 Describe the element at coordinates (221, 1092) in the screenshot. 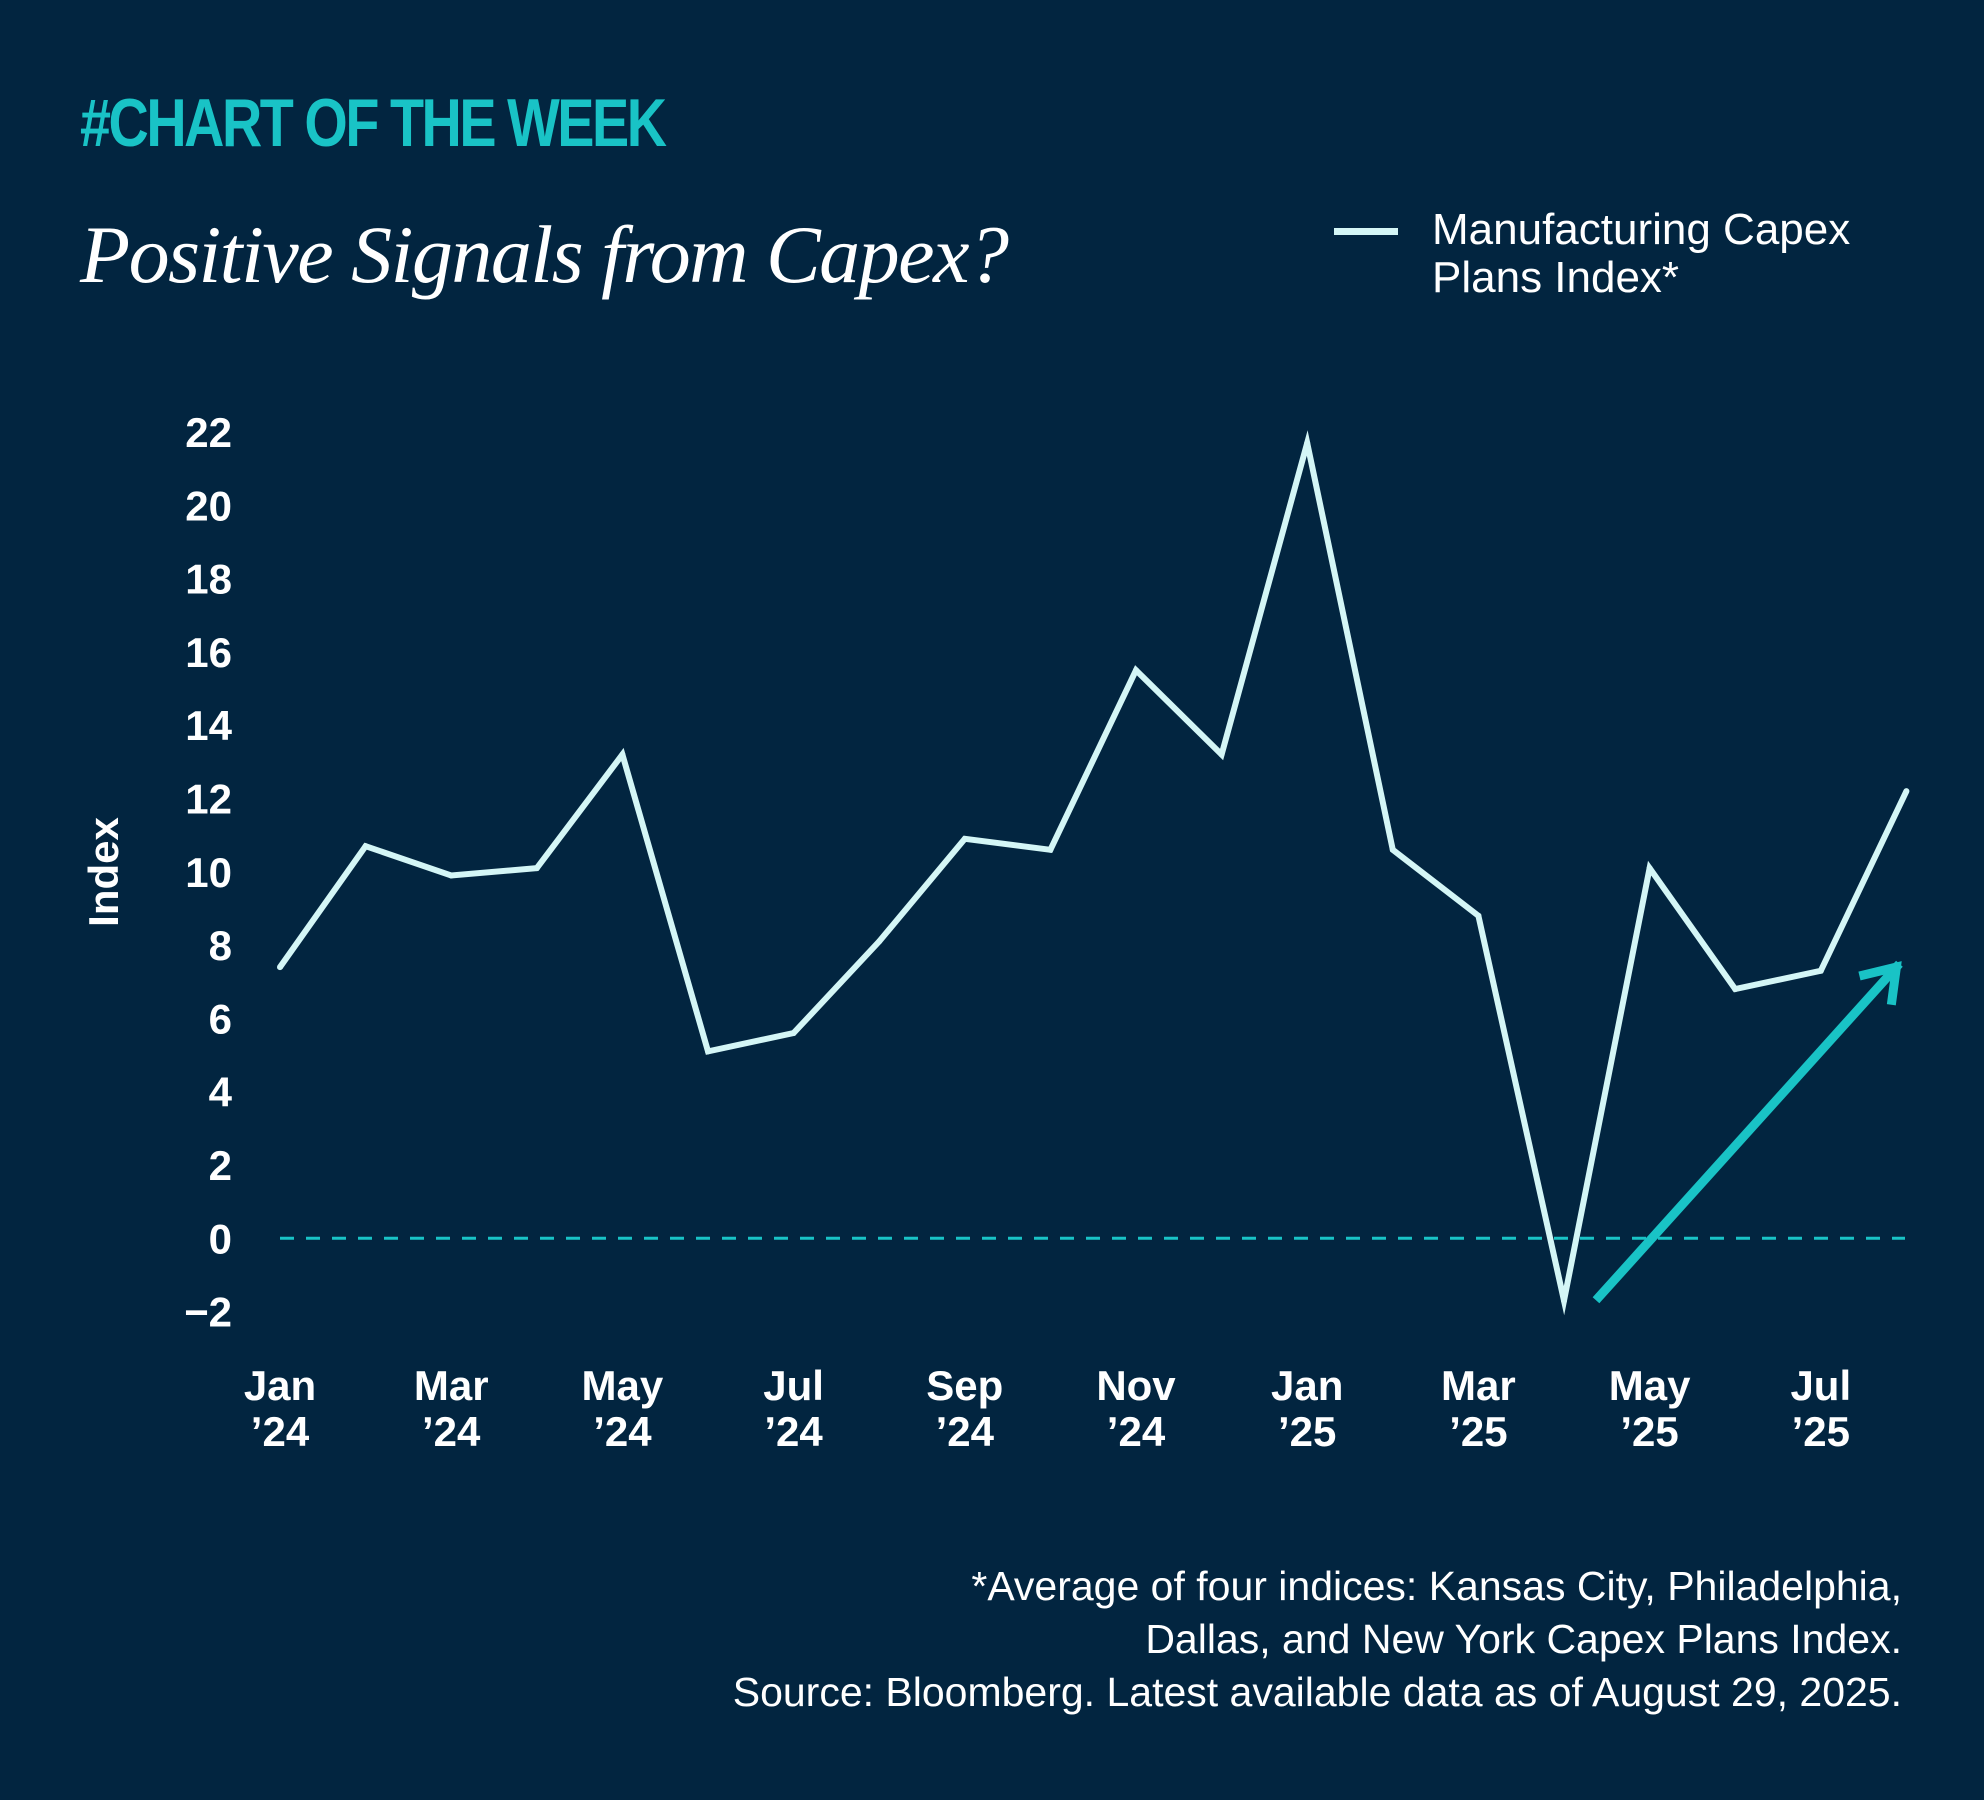

I see `y-tick-label: 4` at that location.